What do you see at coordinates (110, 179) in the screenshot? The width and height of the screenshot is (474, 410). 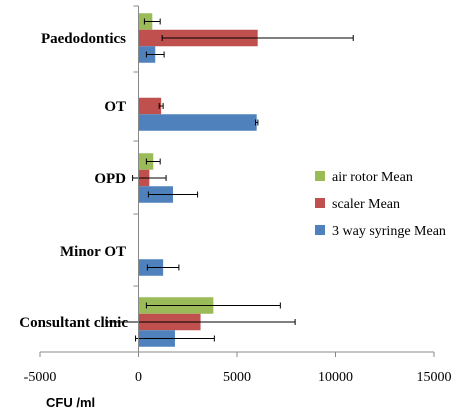 I see `category-label: OPD` at bounding box center [110, 179].